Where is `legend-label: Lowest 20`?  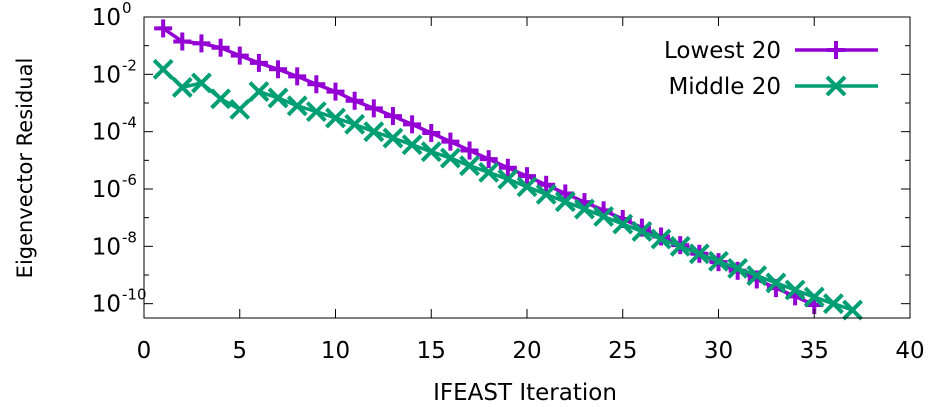 legend-label: Lowest 20 is located at coordinates (722, 51).